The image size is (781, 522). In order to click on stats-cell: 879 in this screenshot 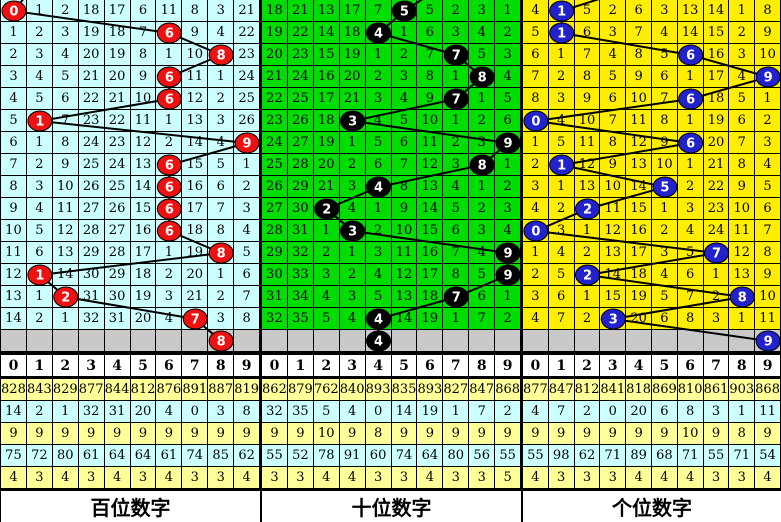, I will do `click(300, 390)`.